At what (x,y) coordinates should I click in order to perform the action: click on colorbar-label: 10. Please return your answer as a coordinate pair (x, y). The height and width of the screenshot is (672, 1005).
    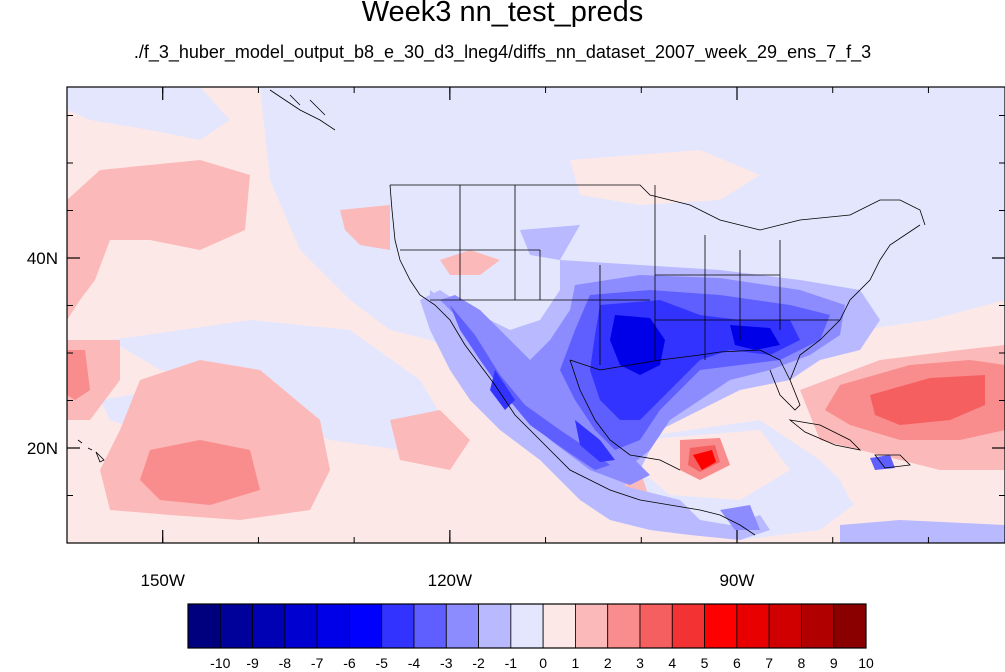
    Looking at the image, I should click on (866, 663).